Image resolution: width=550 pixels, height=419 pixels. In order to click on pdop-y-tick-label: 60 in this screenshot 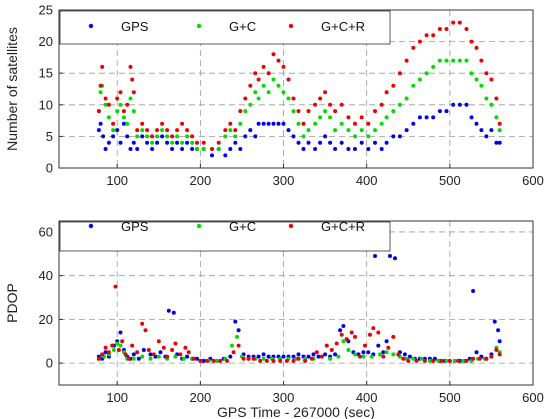, I will do `click(46, 231)`.